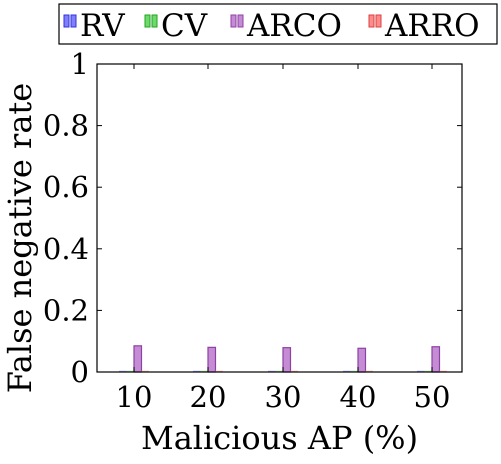 The height and width of the screenshot is (464, 501). I want to click on legend-entry-arro: ARRO, so click(423, 26).